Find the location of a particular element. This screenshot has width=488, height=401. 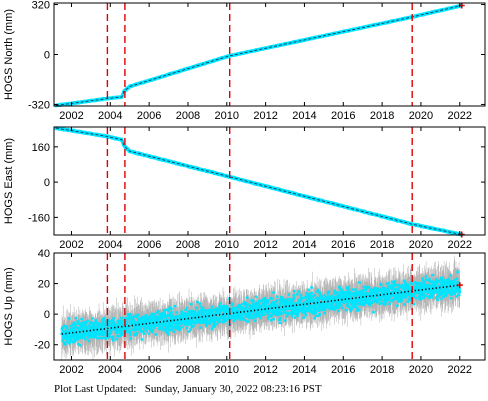

y-tick-label: -160 is located at coordinates (39, 218).